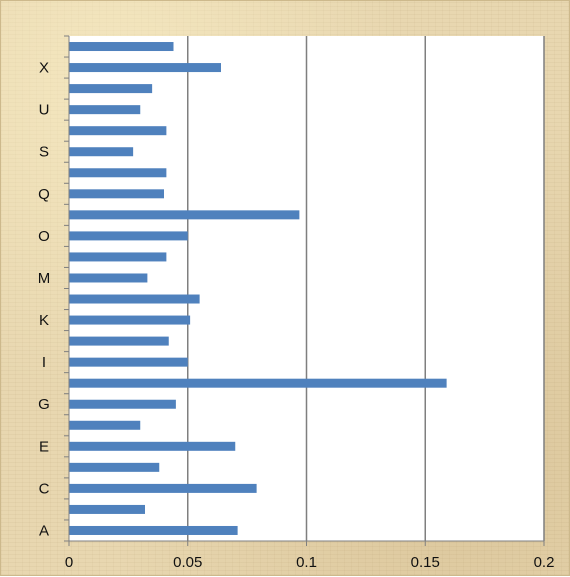 Image resolution: width=570 pixels, height=577 pixels. What do you see at coordinates (119, 341) in the screenshot?
I see `bar-J` at bounding box center [119, 341].